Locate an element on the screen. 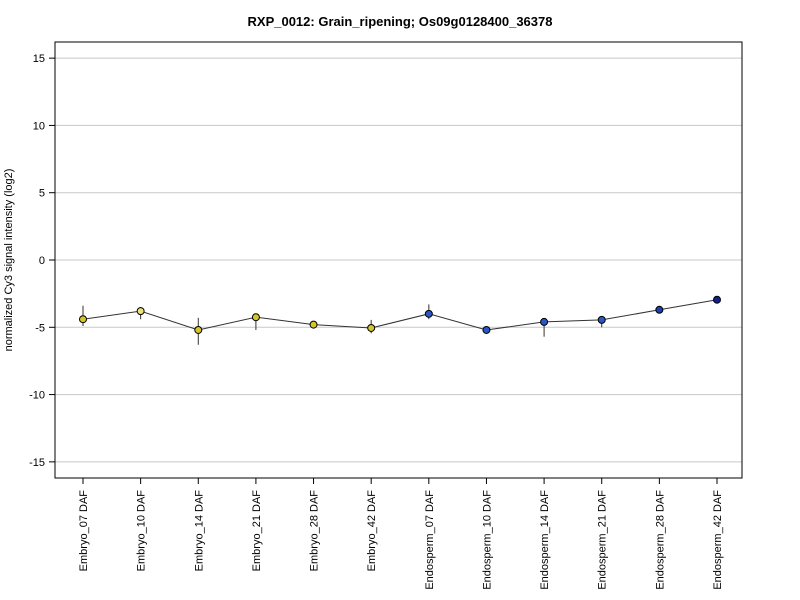  y-tick-label: -5 is located at coordinates (40, 328).